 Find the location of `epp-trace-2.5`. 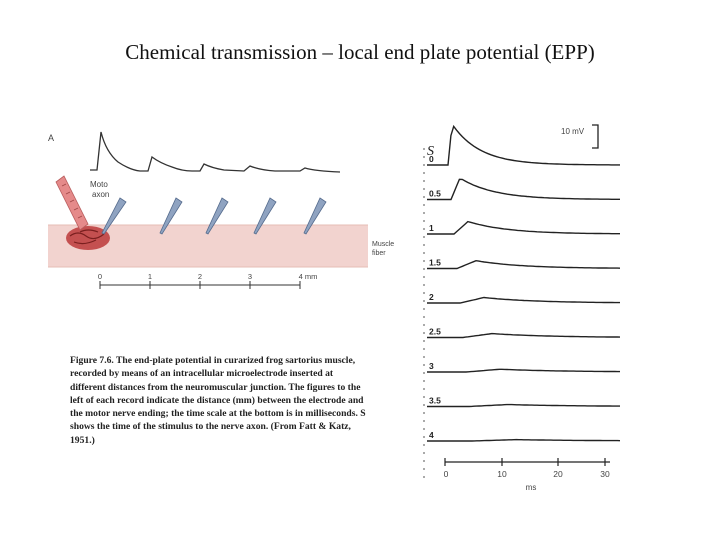

epp-trace-2.5 is located at coordinates (524, 335).